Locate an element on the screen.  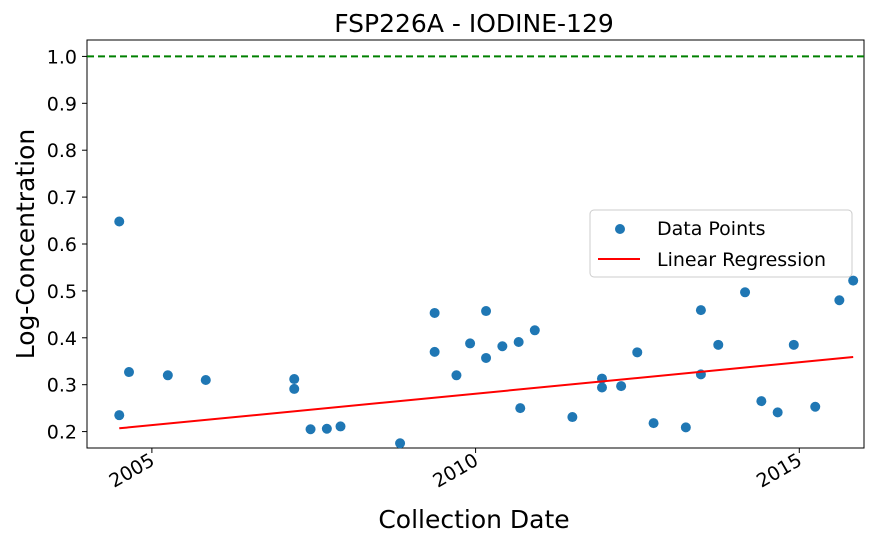
y-axis: 0.2 0.3 0.4 0.5 0.6 0.7 0.8 0.9 1.0 is located at coordinates (67, 245).